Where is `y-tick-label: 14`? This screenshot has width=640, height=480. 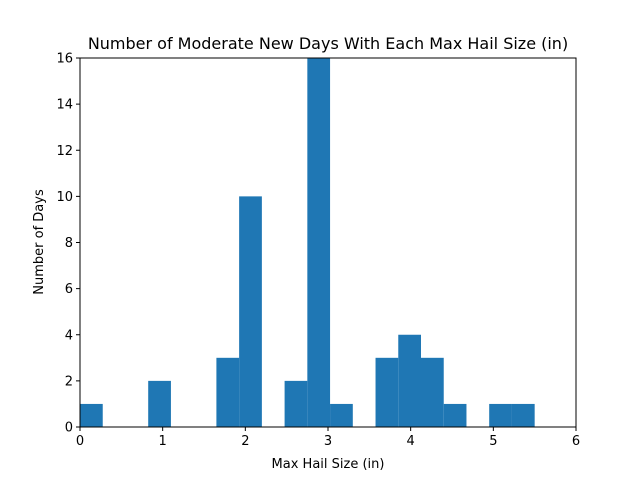 y-tick-label: 14 is located at coordinates (64, 105).